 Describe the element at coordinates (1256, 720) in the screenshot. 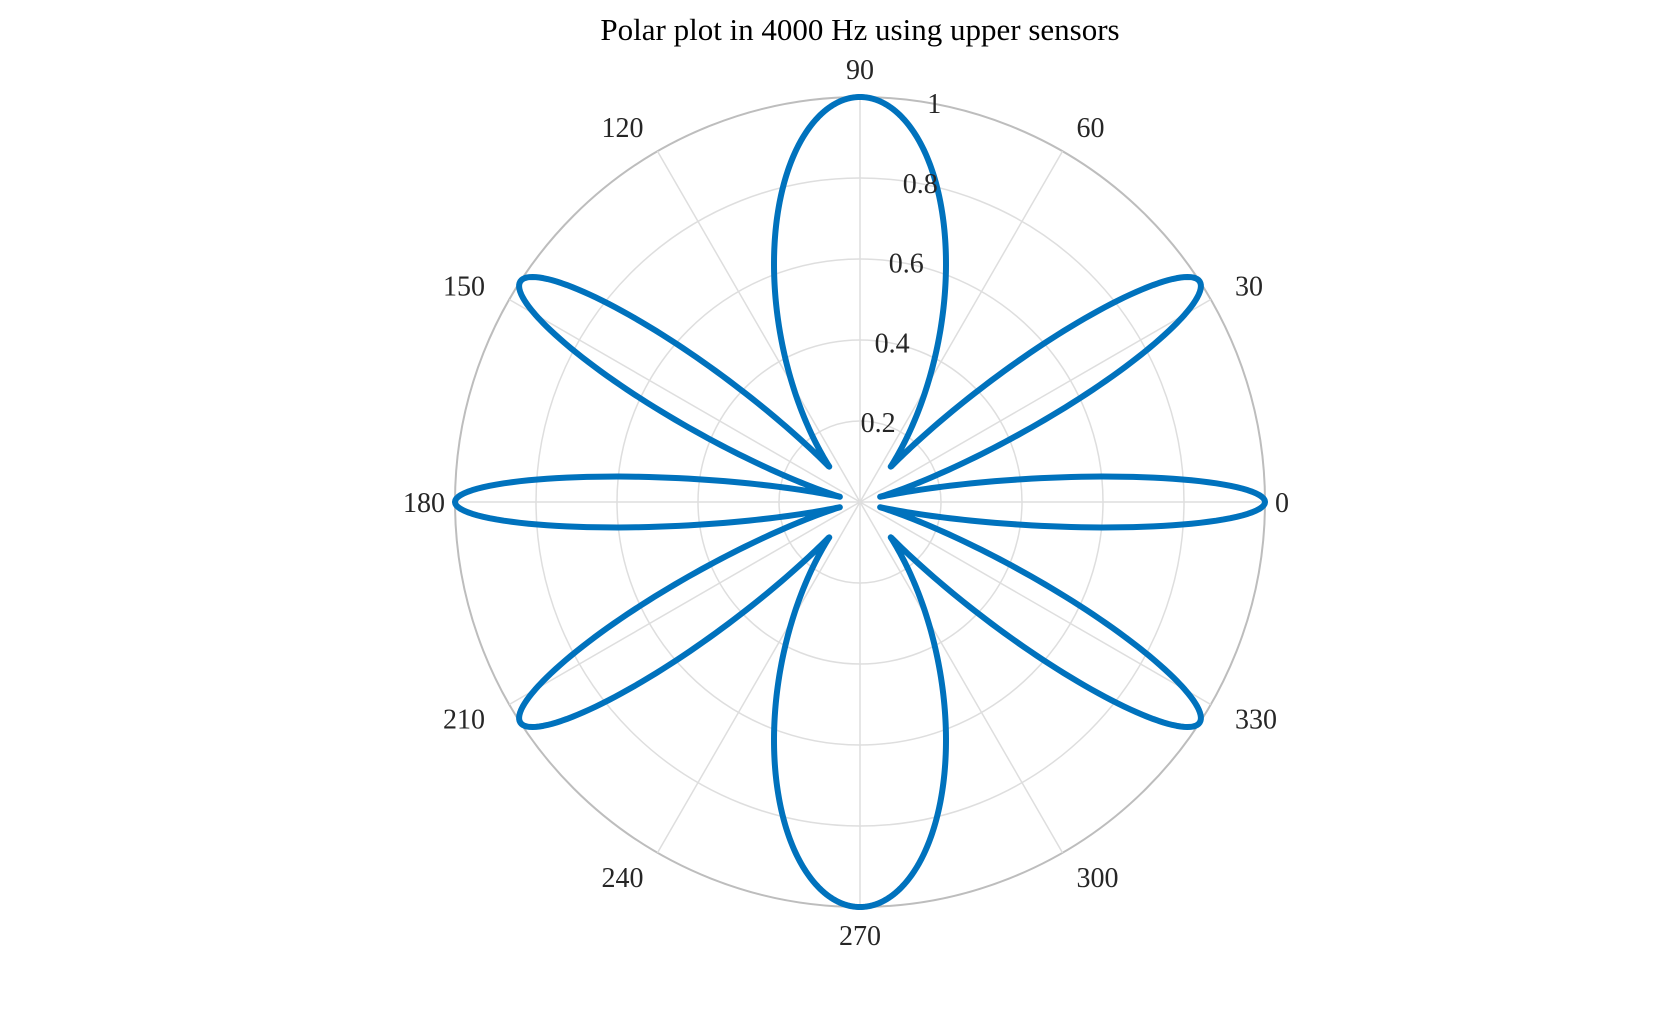

I see `angle-tick-label-330: 330` at that location.